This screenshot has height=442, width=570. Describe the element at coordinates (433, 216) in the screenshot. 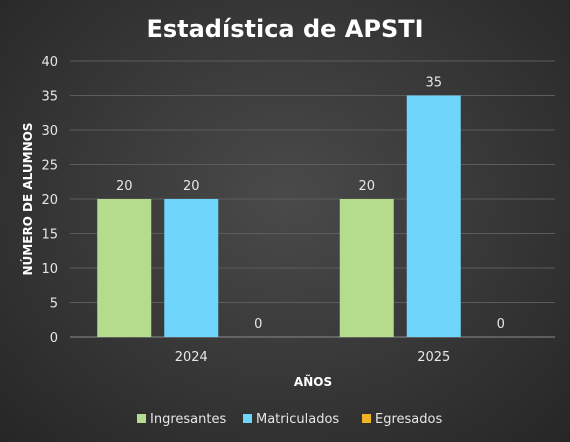

I see `bar-matriculados-2025` at that location.